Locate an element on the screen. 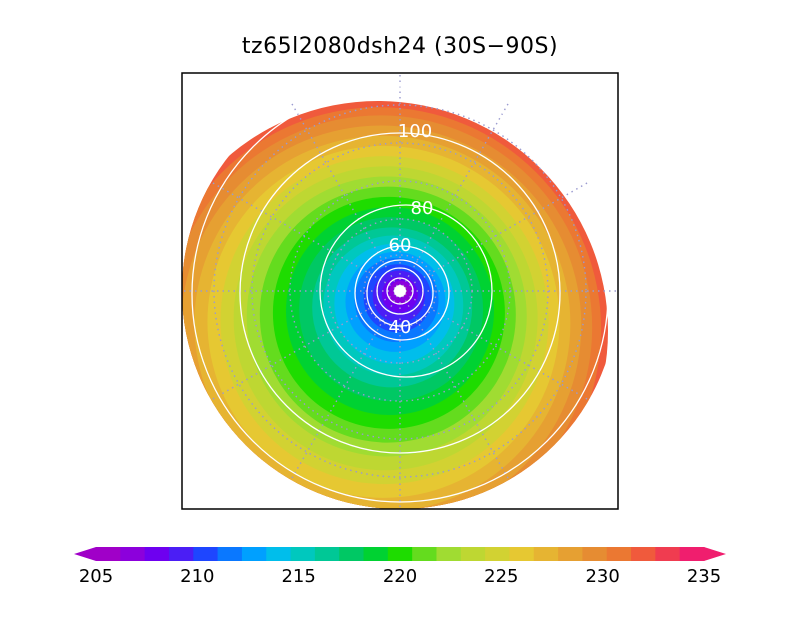 The width and height of the screenshot is (800, 618). colorbar-tick-label: 225 is located at coordinates (501, 576).